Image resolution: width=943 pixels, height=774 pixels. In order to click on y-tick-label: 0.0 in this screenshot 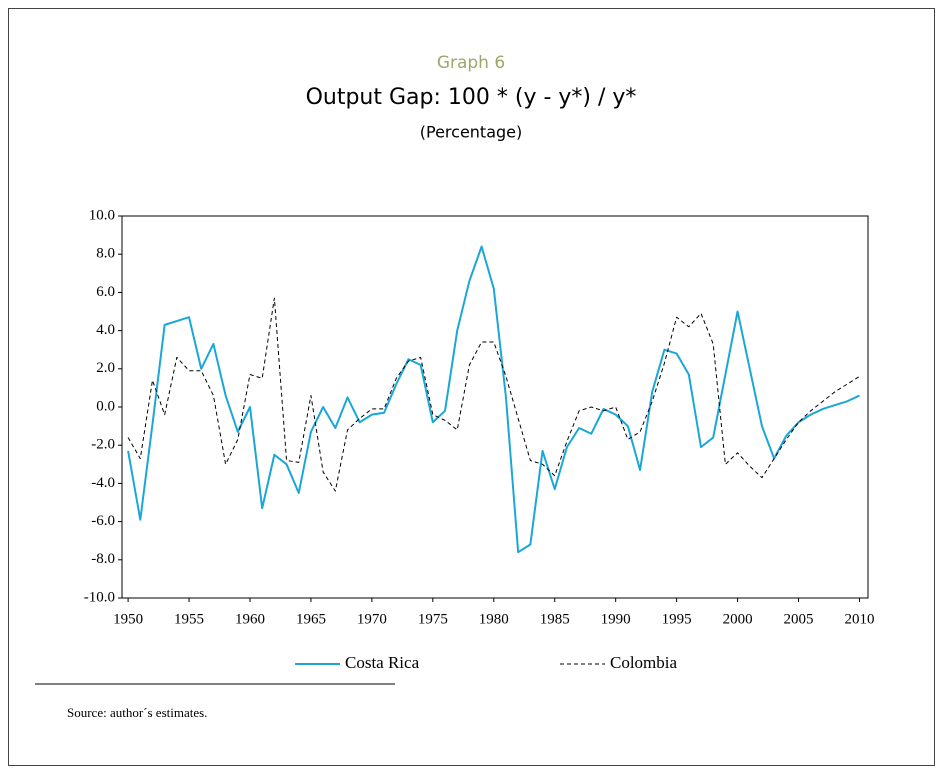, I will do `click(105, 406)`.